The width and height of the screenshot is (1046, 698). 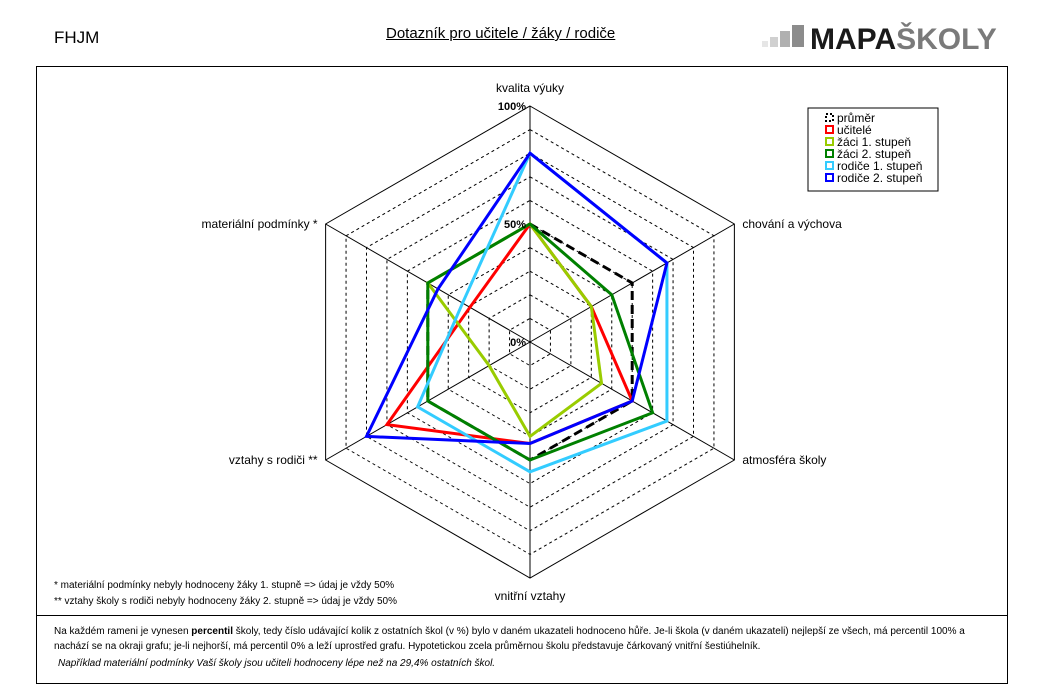 I want to click on legend-entry: rodiče 2. stupeň, so click(x=879, y=178).